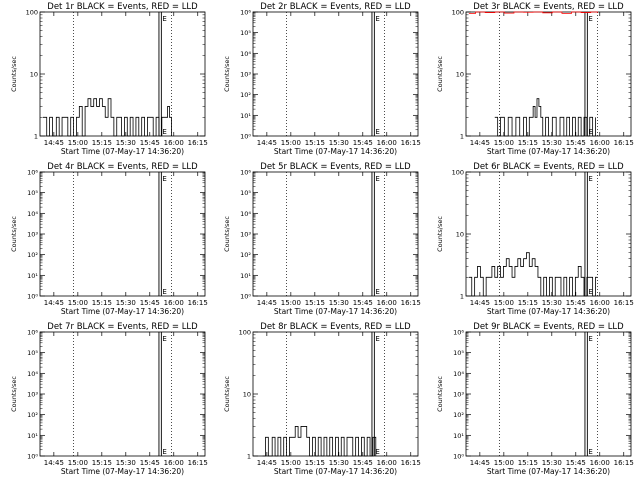 This screenshot has width=640, height=480. Describe the element at coordinates (122, 167) in the screenshot. I see `chart-title: Det 4r BLACK = Events, RED = LLD` at that location.